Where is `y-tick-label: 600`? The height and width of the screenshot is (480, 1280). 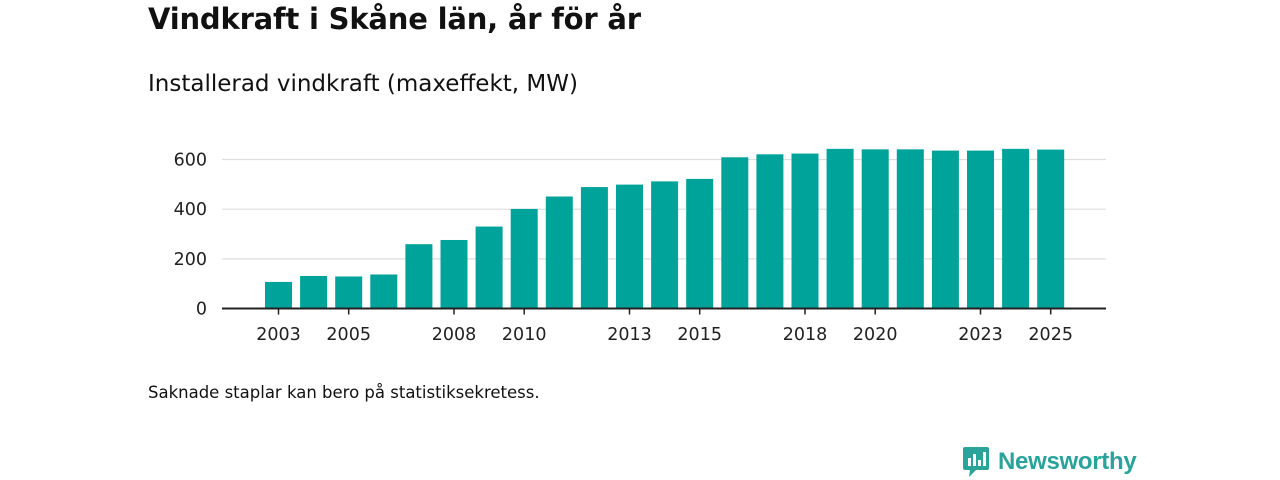 y-tick-label: 600 is located at coordinates (190, 161).